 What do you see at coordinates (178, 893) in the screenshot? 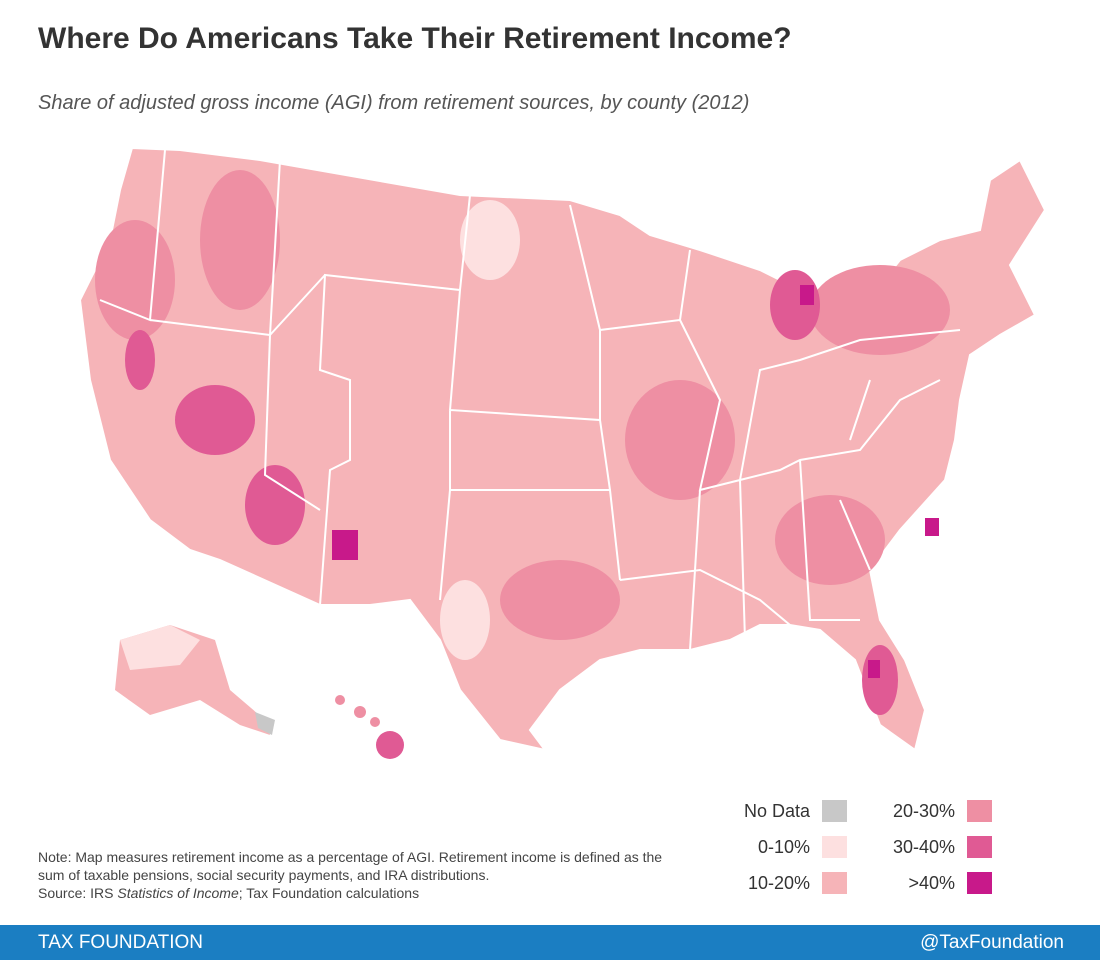
I see `source-italic: Statistics of Income` at bounding box center [178, 893].